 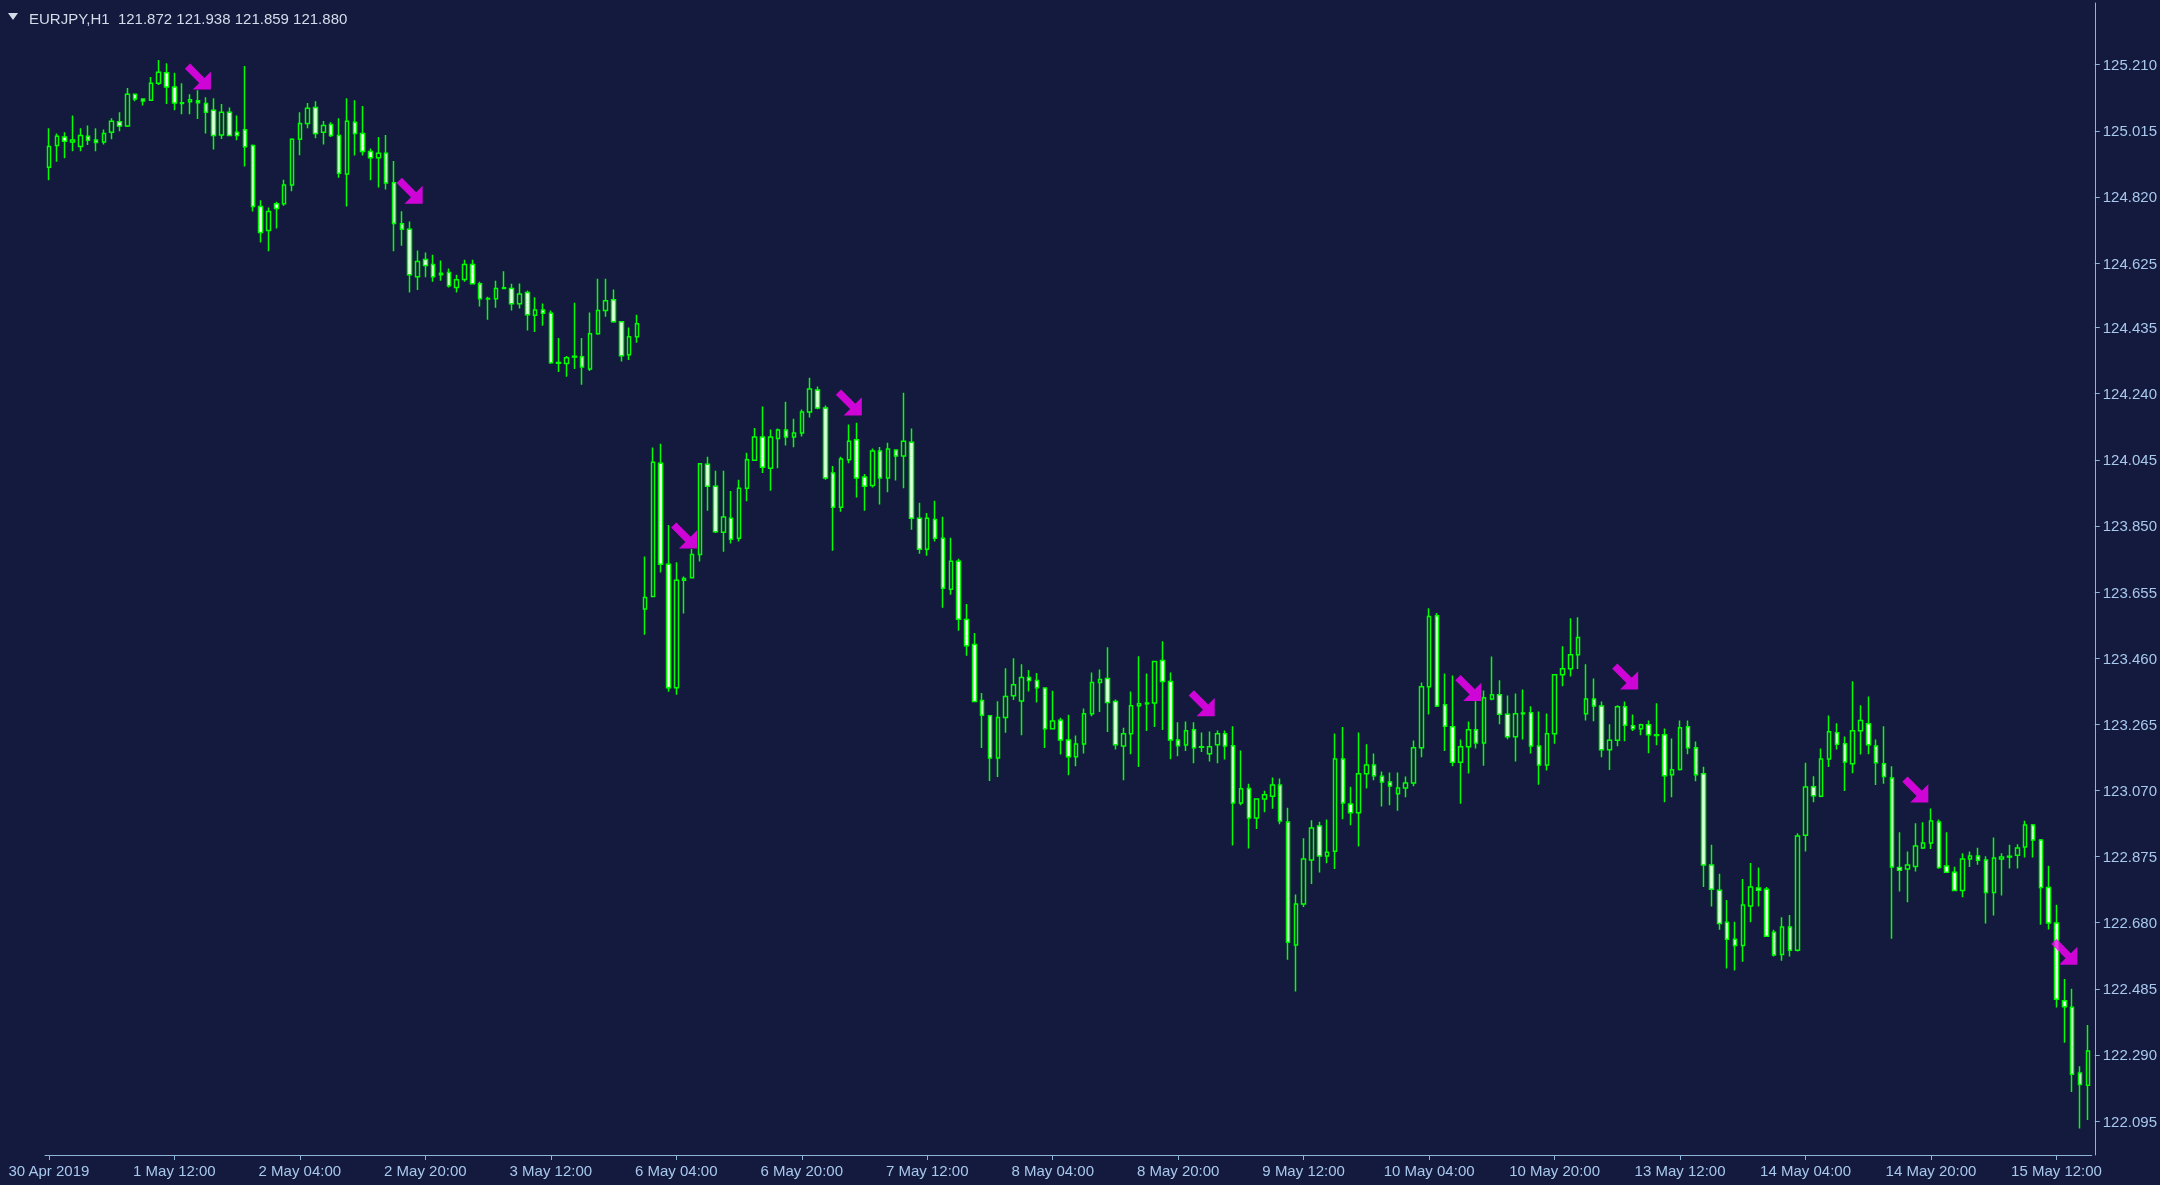 What do you see at coordinates (2064, 951) in the screenshot?
I see `point` at bounding box center [2064, 951].